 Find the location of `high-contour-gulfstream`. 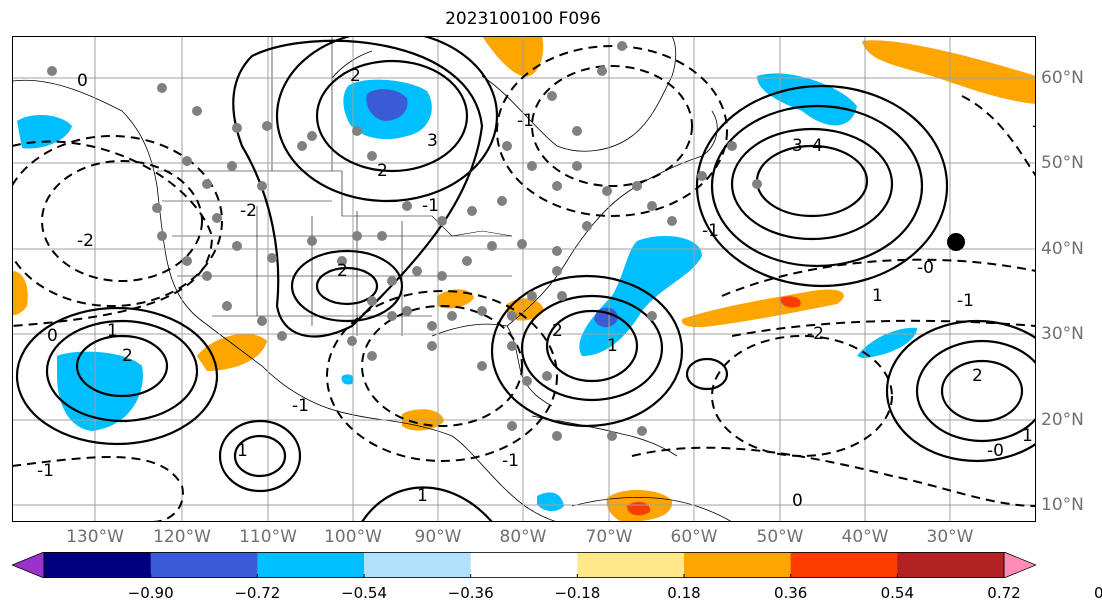

high-contour-gulfstream is located at coordinates (592, 346).